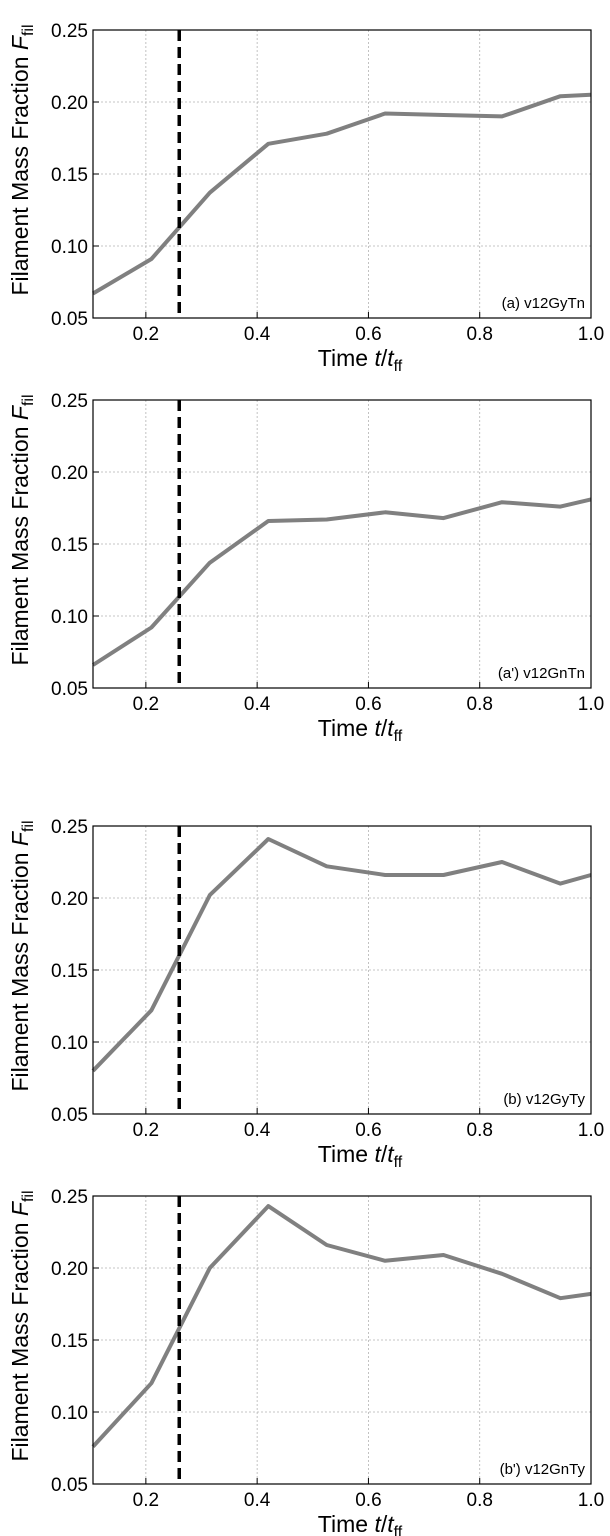 The width and height of the screenshot is (610, 1536). What do you see at coordinates (543, 1469) in the screenshot?
I see `panel-label: (b') v12GnTy` at bounding box center [543, 1469].